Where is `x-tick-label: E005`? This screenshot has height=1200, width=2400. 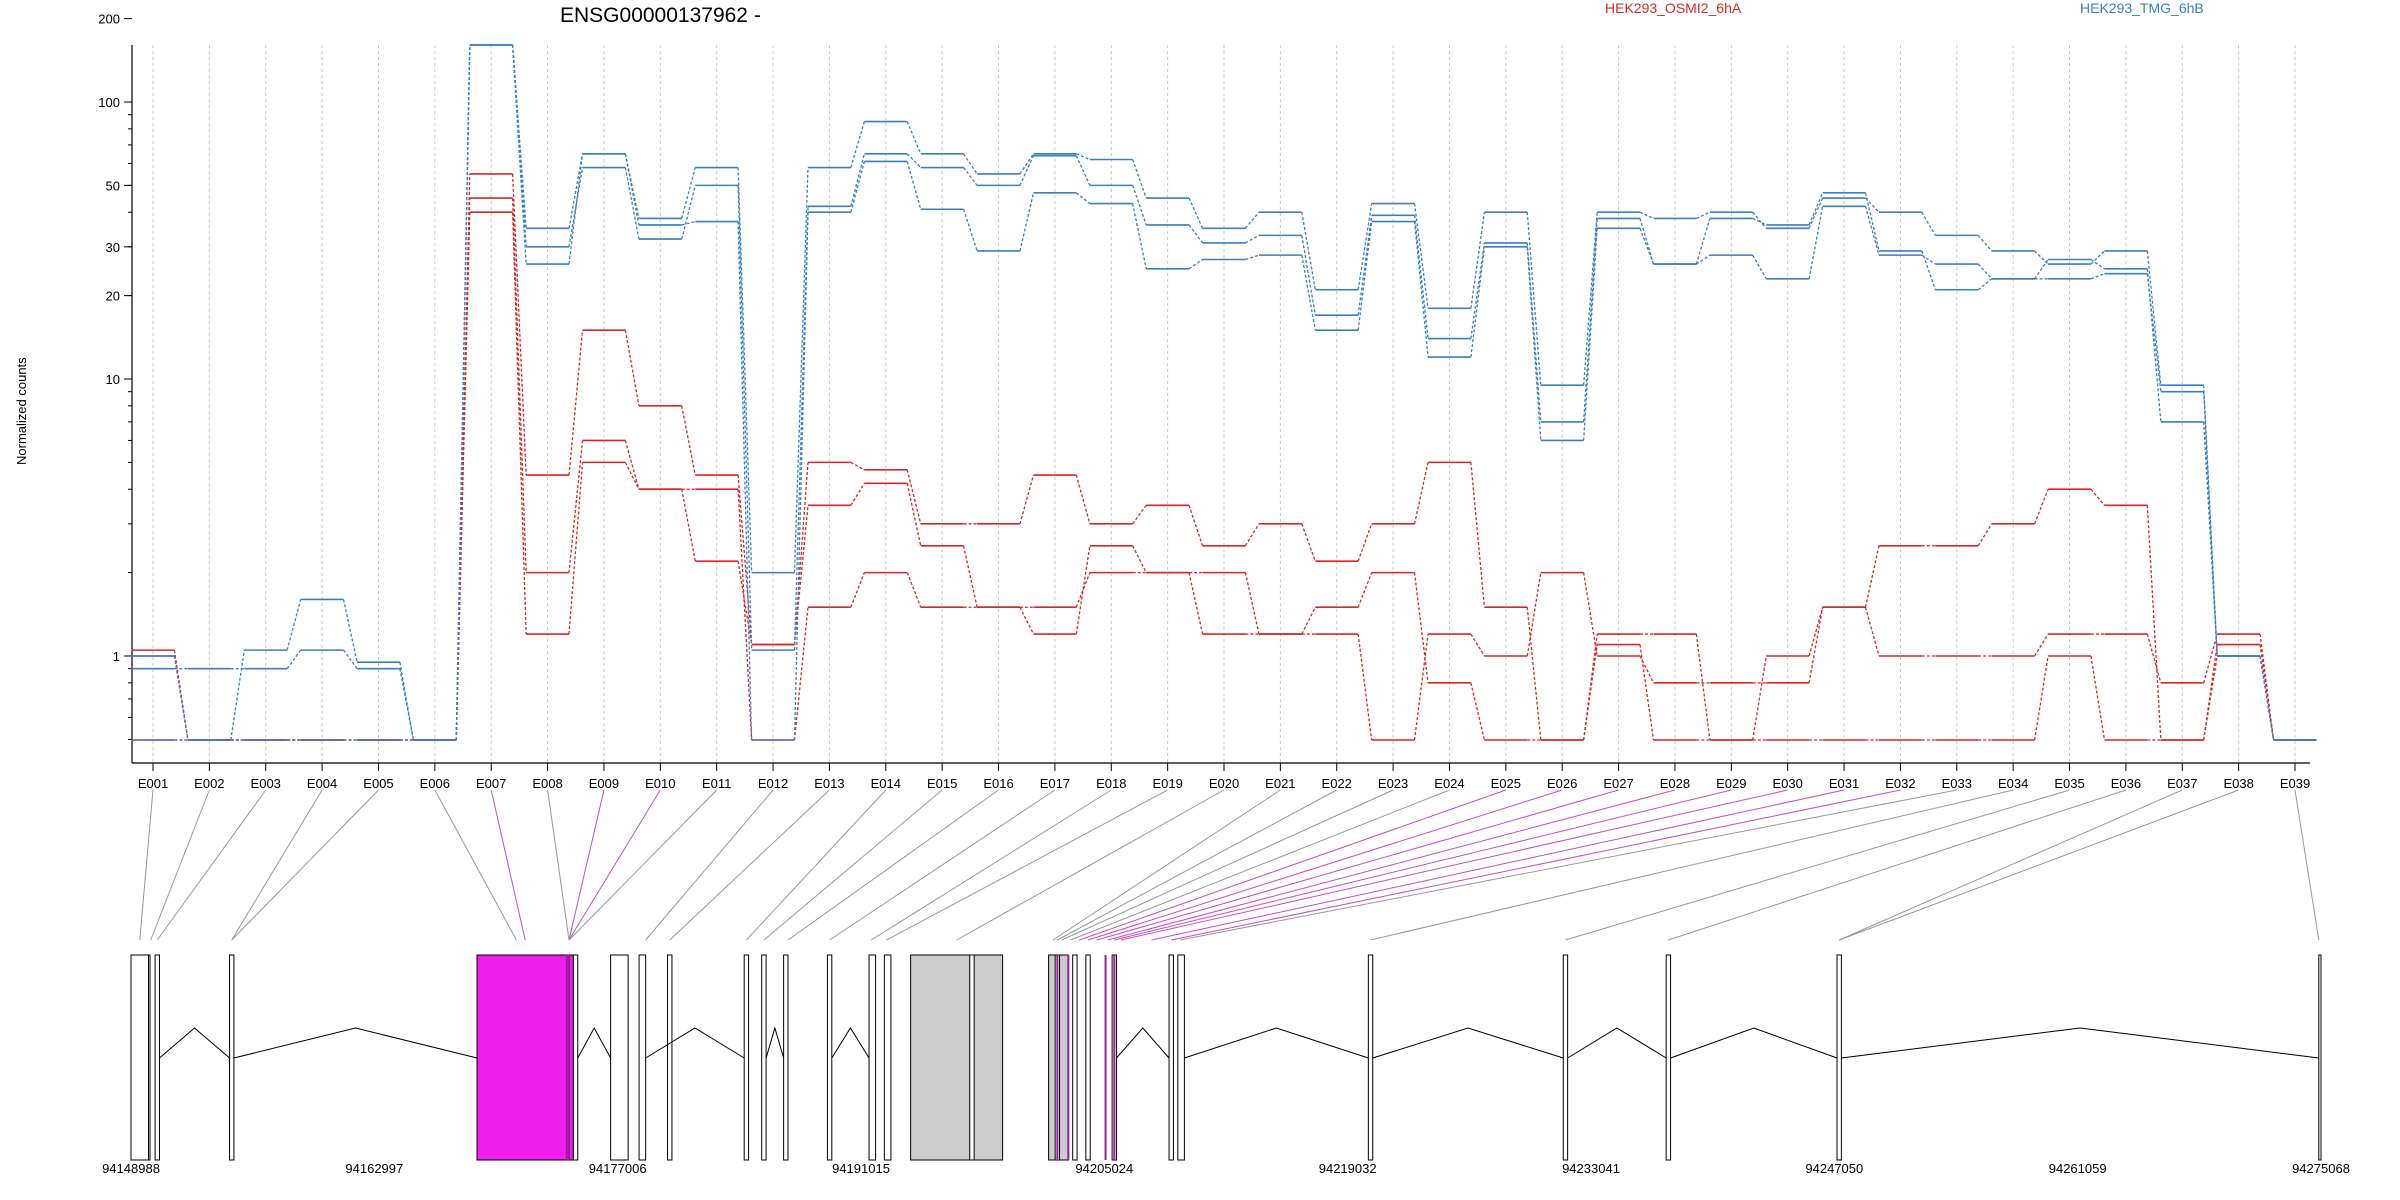
x-tick-label: E005 is located at coordinates (378, 783).